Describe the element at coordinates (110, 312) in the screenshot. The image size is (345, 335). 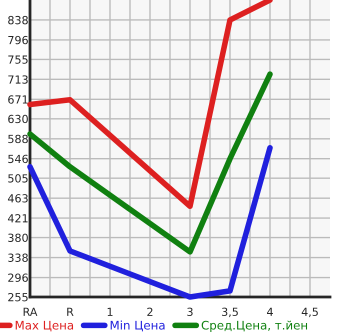
I see `x-tick-label: 1` at that location.